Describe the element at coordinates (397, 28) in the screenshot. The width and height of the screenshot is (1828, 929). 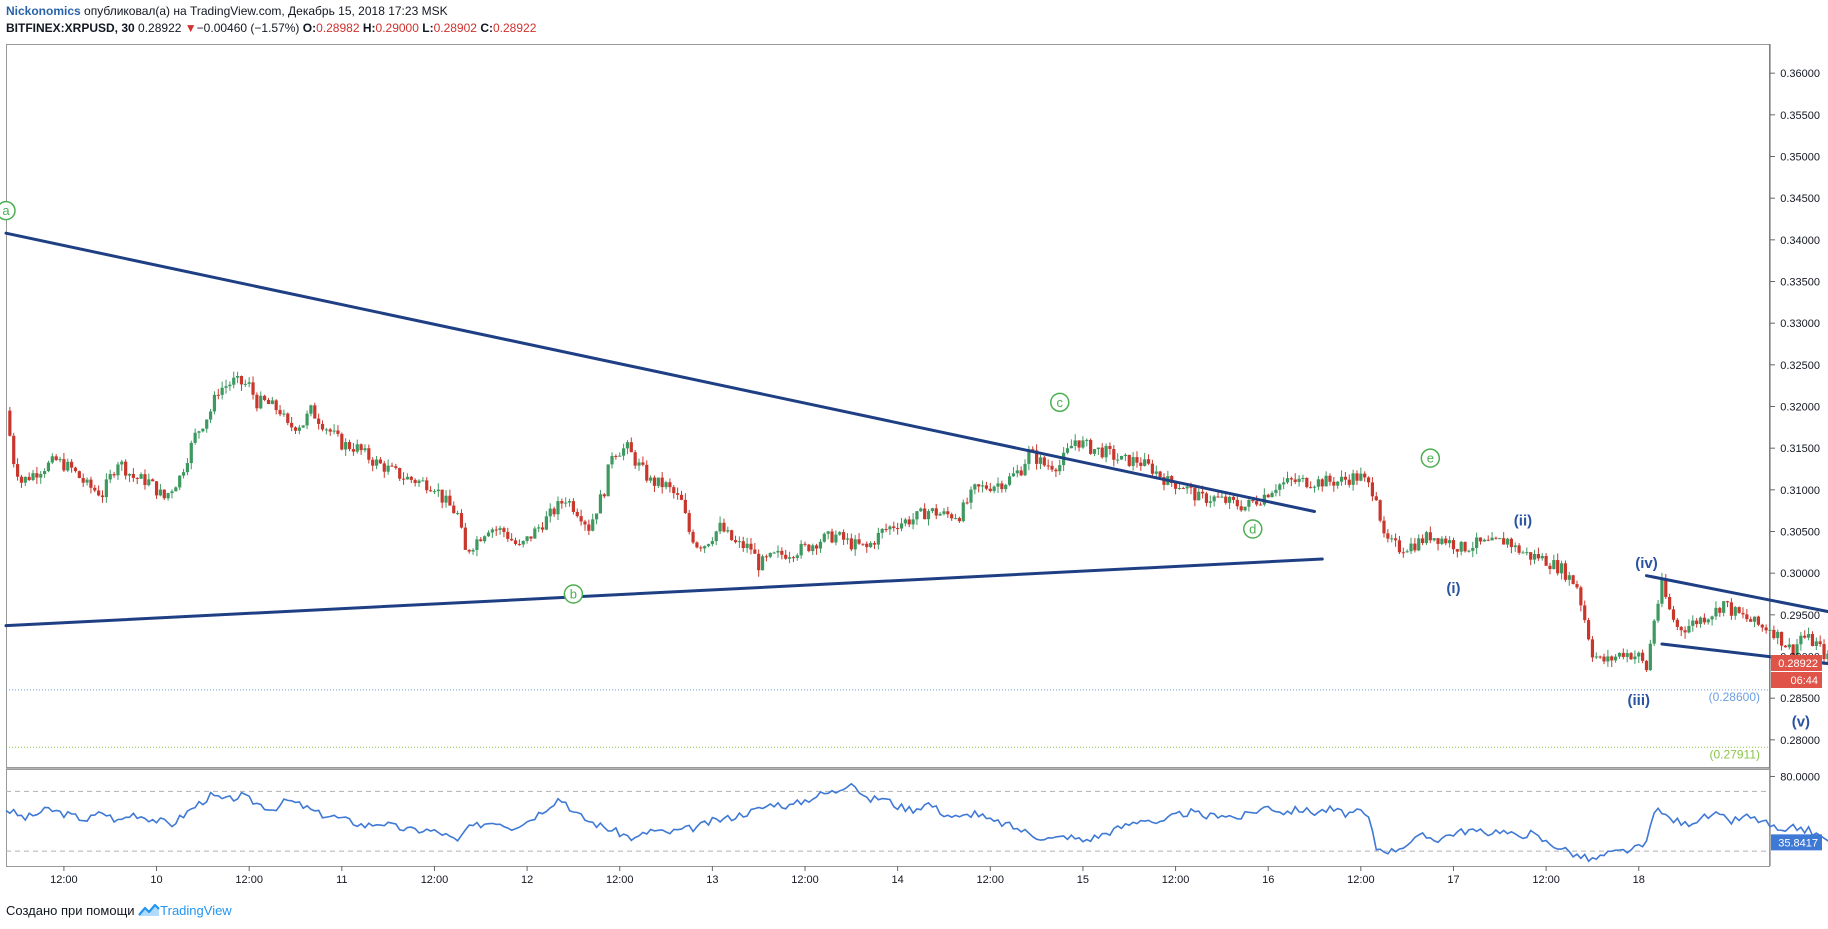
I see `high-value: 0.29000` at that location.